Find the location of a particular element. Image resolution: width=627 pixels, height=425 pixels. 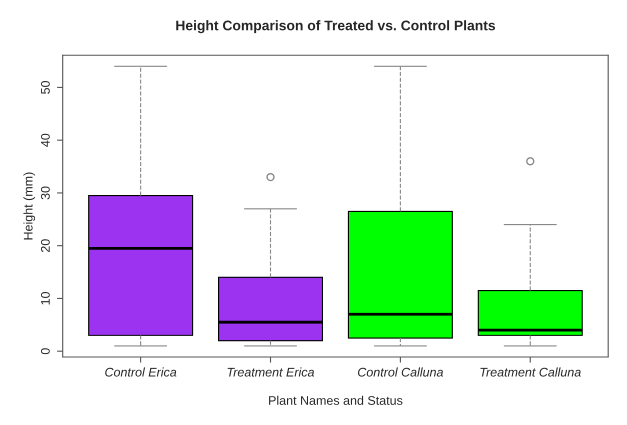

y-tick-label: 0 is located at coordinates (45, 351).